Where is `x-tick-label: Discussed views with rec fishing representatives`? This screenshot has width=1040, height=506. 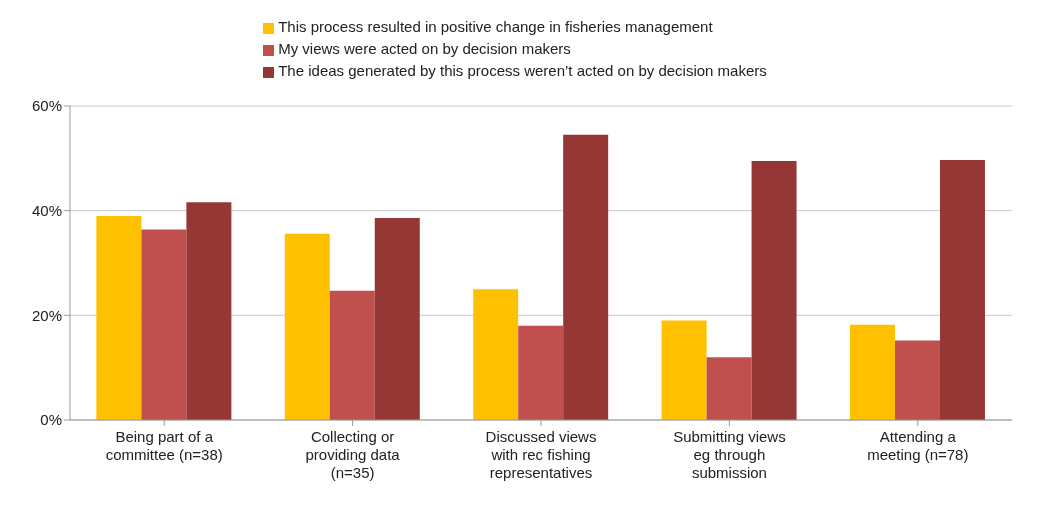
x-tick-label: Discussed views with rec fishing representatives is located at coordinates (541, 454).